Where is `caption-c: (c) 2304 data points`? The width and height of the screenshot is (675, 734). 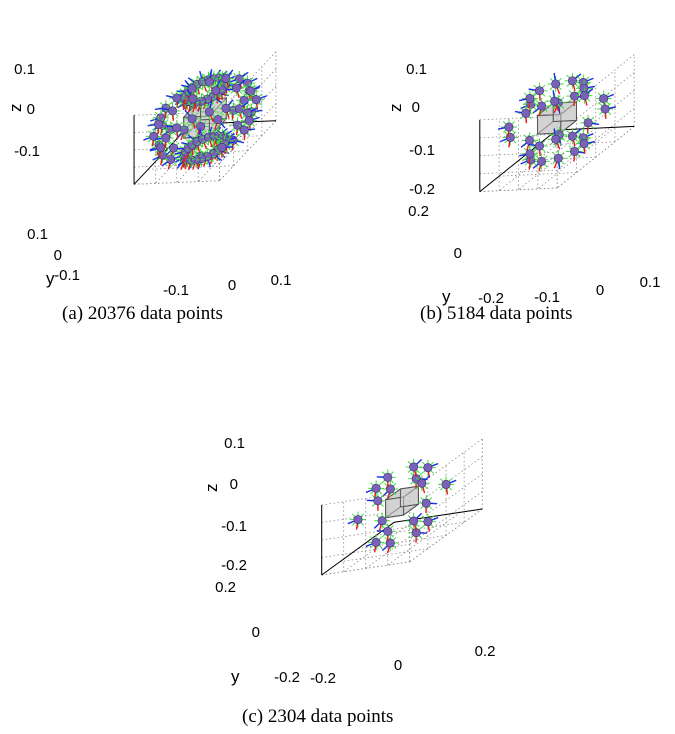
caption-c: (c) 2304 data points is located at coordinates (318, 716).